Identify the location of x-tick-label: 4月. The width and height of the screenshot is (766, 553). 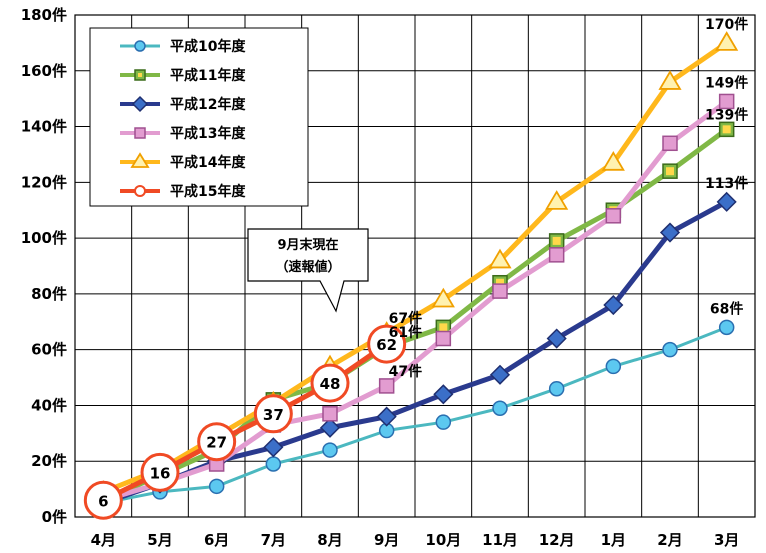
(103, 540).